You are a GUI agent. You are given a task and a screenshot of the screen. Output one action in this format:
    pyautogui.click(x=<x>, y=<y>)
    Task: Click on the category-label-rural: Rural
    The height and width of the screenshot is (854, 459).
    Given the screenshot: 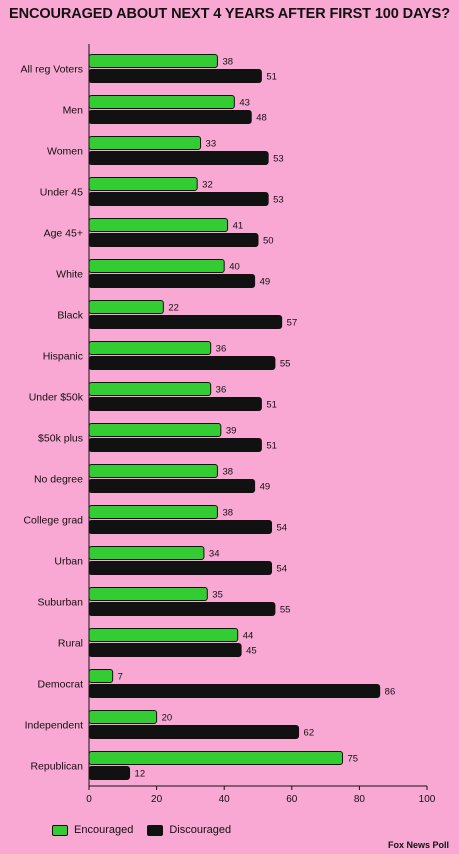 What is the action you would take?
    pyautogui.click(x=70, y=644)
    